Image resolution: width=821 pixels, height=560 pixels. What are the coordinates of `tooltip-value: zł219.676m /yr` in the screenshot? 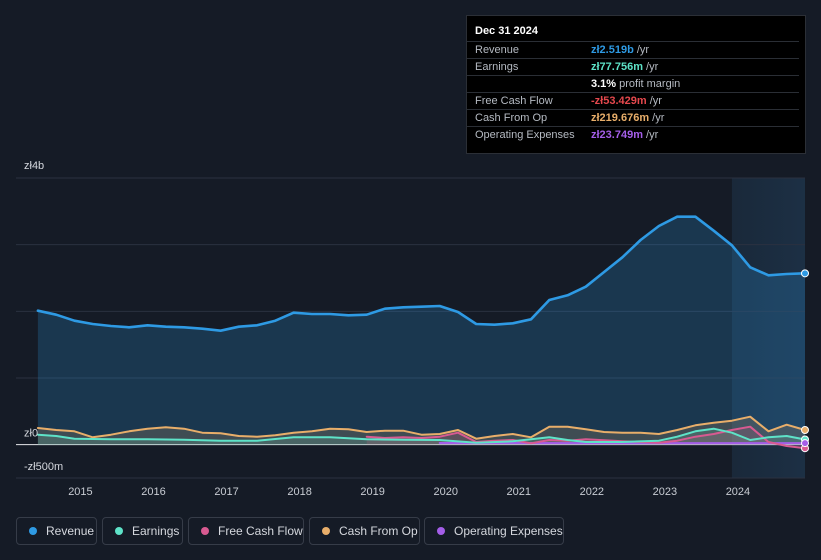 It's located at (627, 118).